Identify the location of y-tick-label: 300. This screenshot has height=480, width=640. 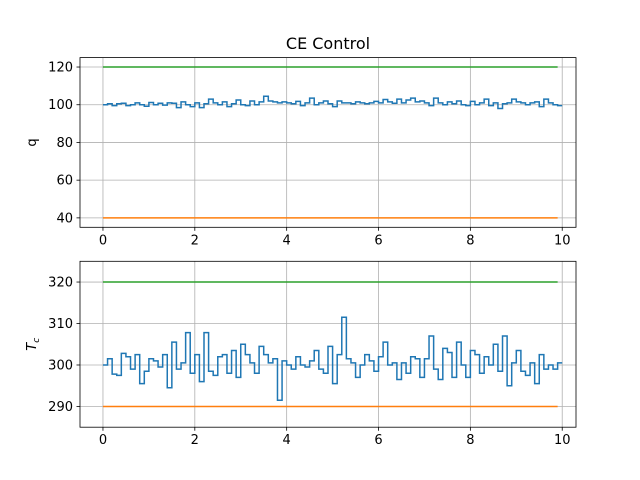
(60, 365).